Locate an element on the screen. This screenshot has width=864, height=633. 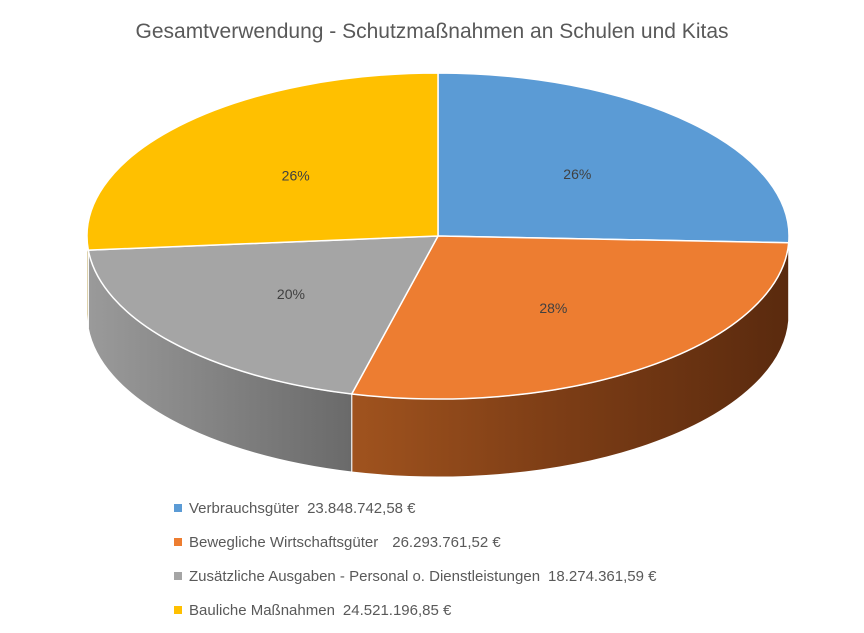
legend-label: Bewegliche Wirtschaftsgüter is located at coordinates (283, 542).